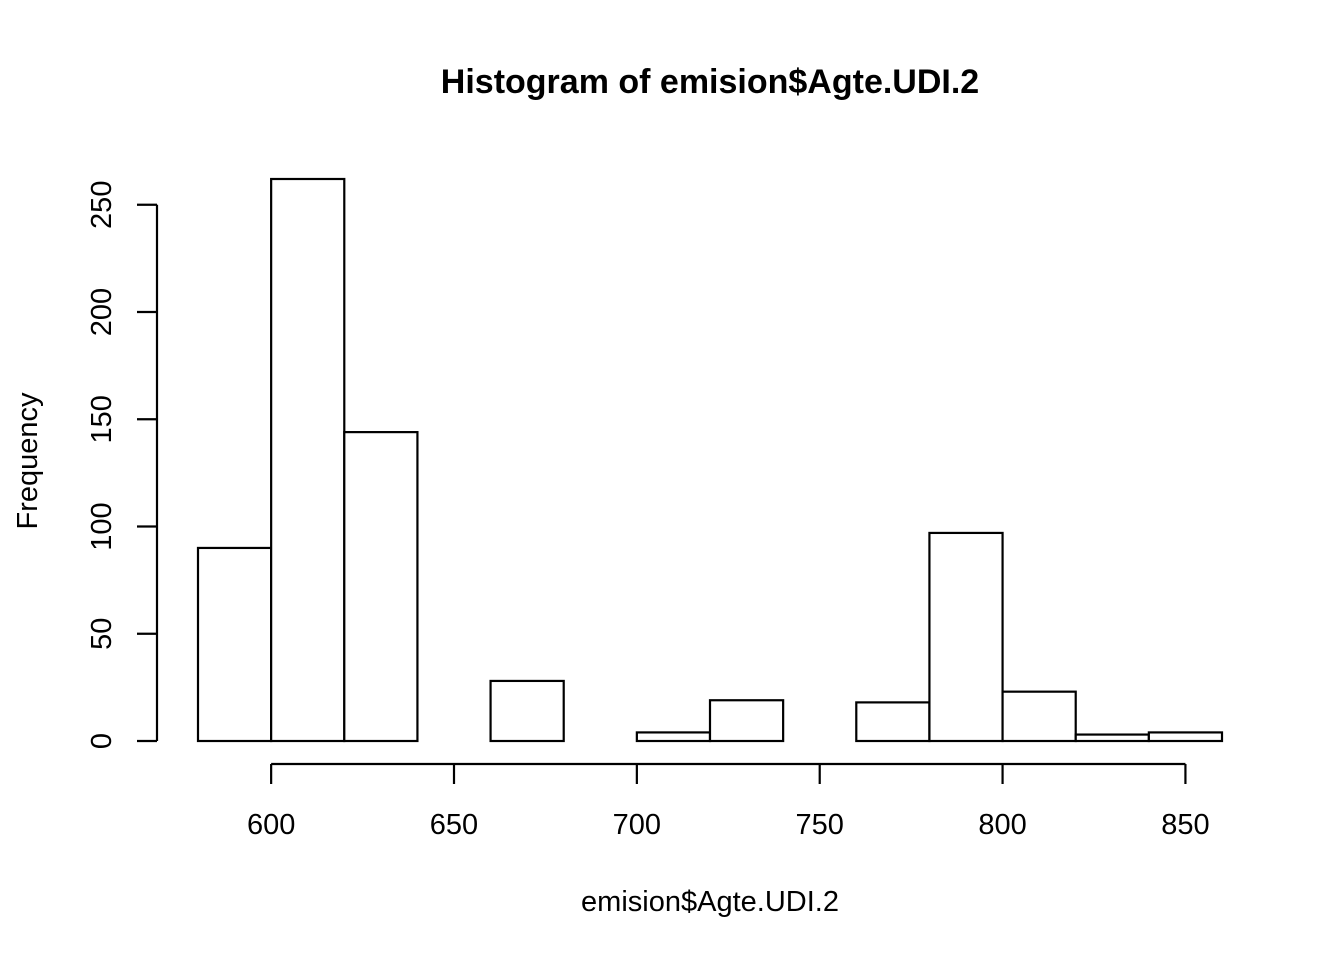  What do you see at coordinates (728, 801) in the screenshot?
I see `x-axis: 600 650 700 750 800 850` at bounding box center [728, 801].